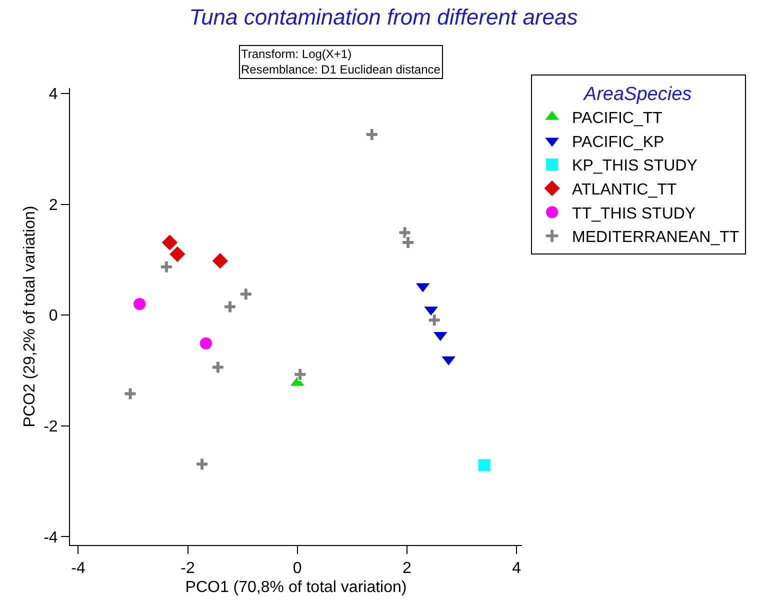 This screenshot has height=604, width=767. Describe the element at coordinates (383, 17) in the screenshot. I see `chart-title: Tuna contamination from different areas` at that location.